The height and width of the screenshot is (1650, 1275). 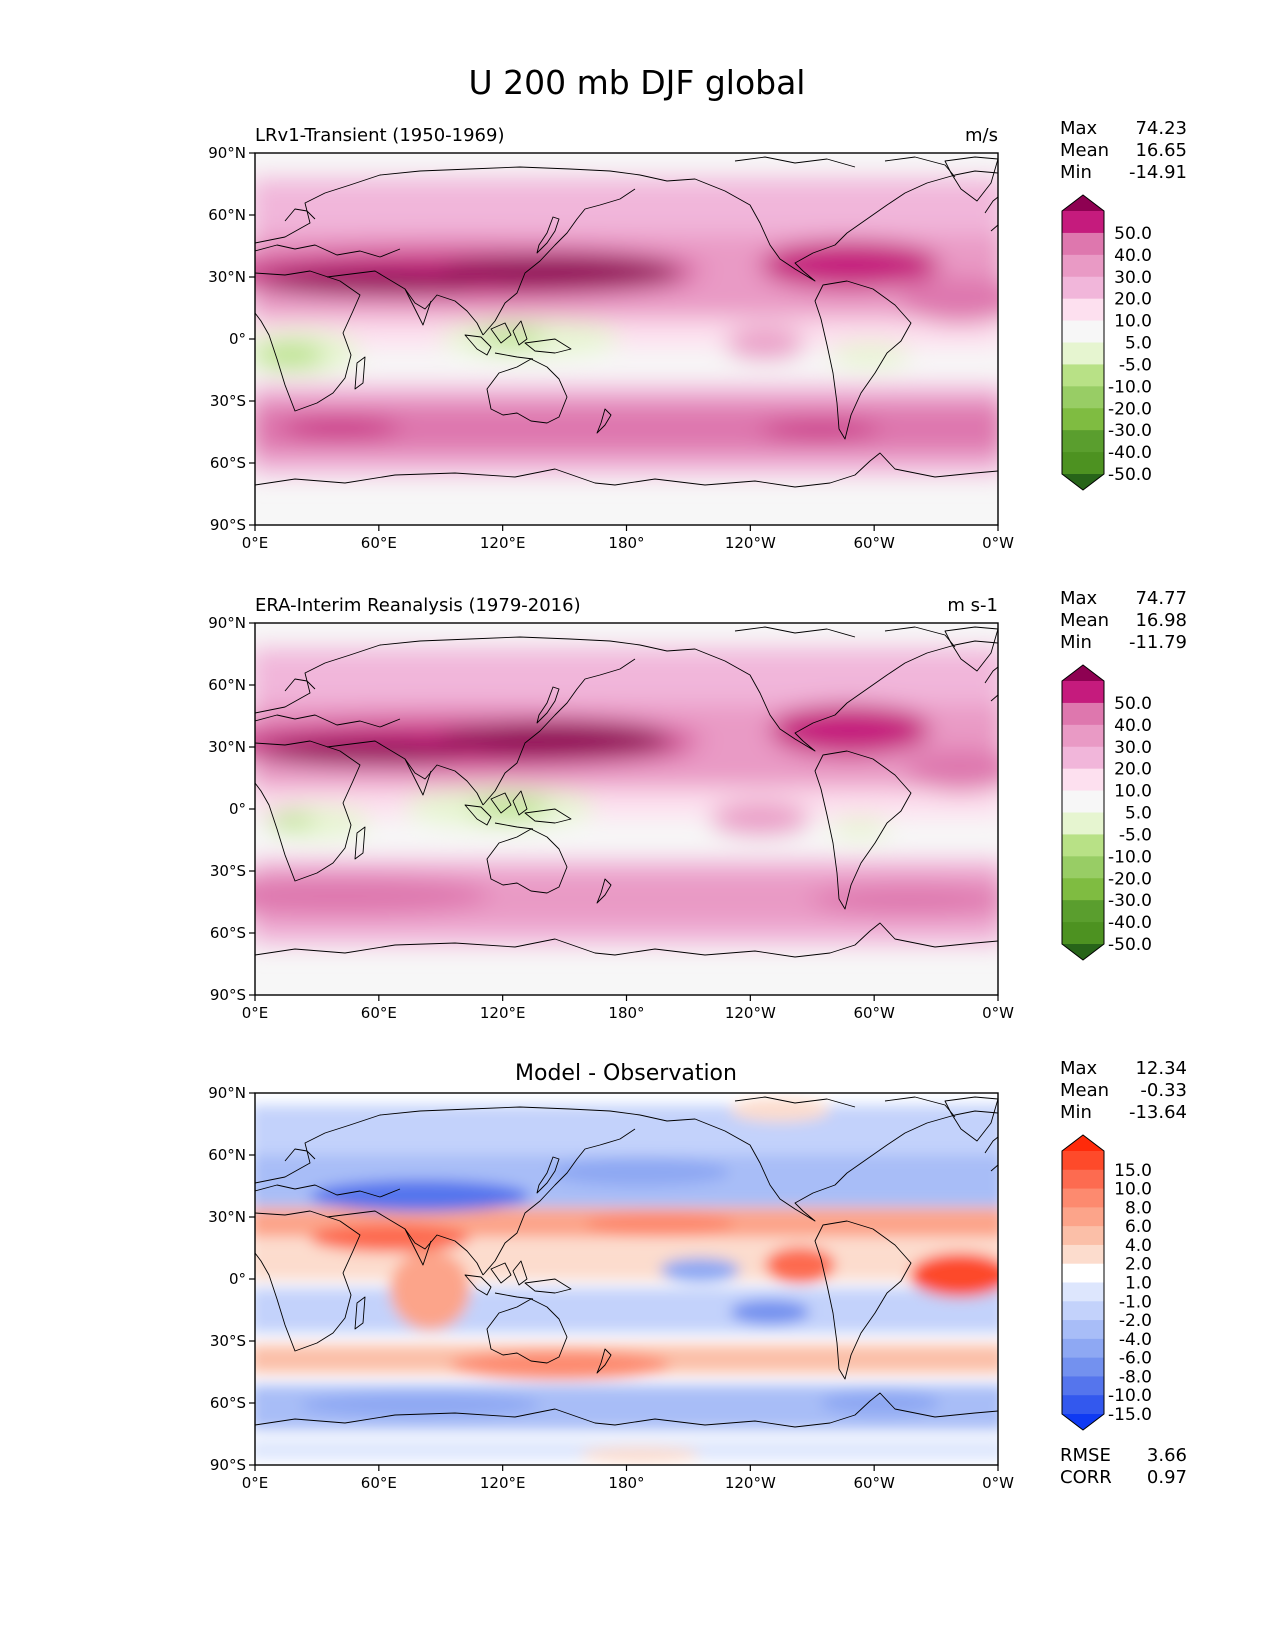 I want to click on colorbar-extend-min, so click(x=1083, y=952).